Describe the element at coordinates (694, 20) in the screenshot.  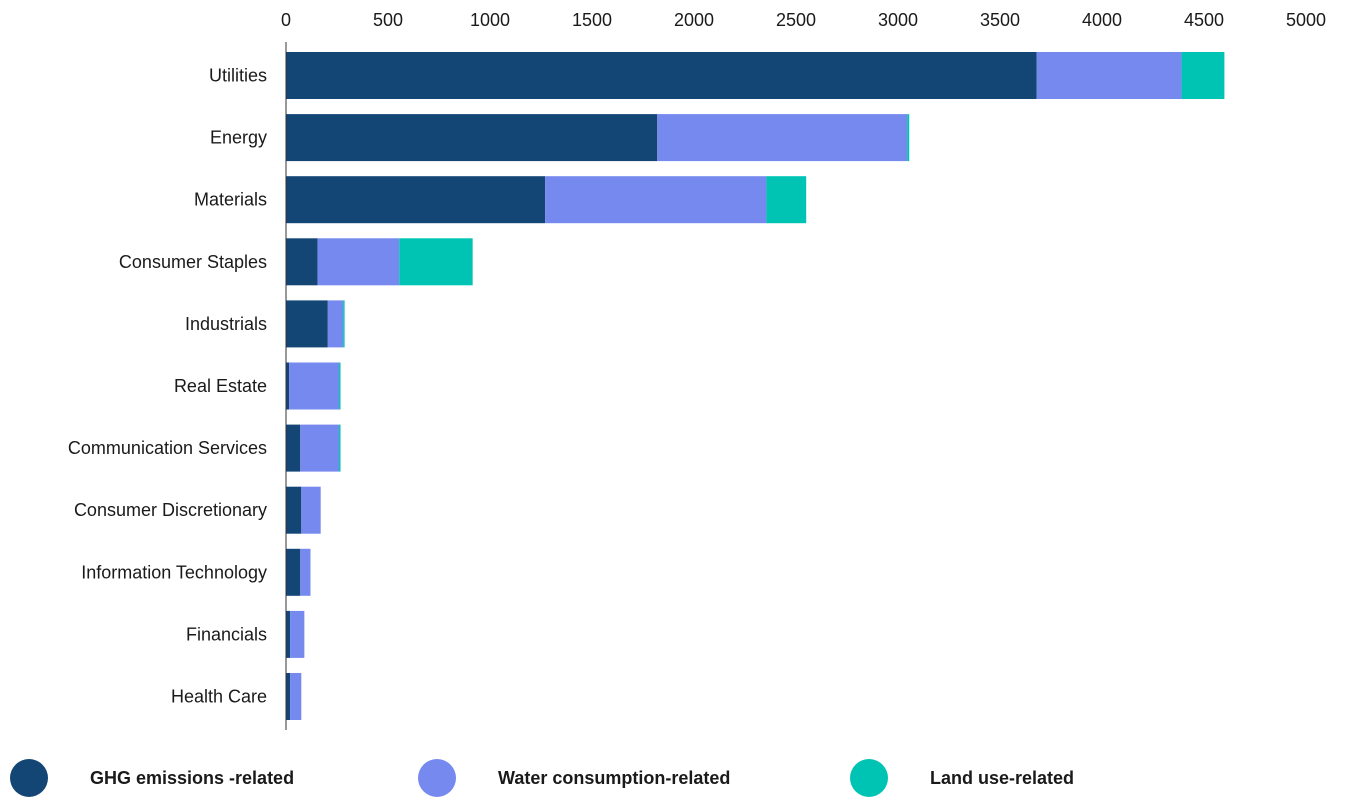
I see `x-tick-label: 2000` at that location.